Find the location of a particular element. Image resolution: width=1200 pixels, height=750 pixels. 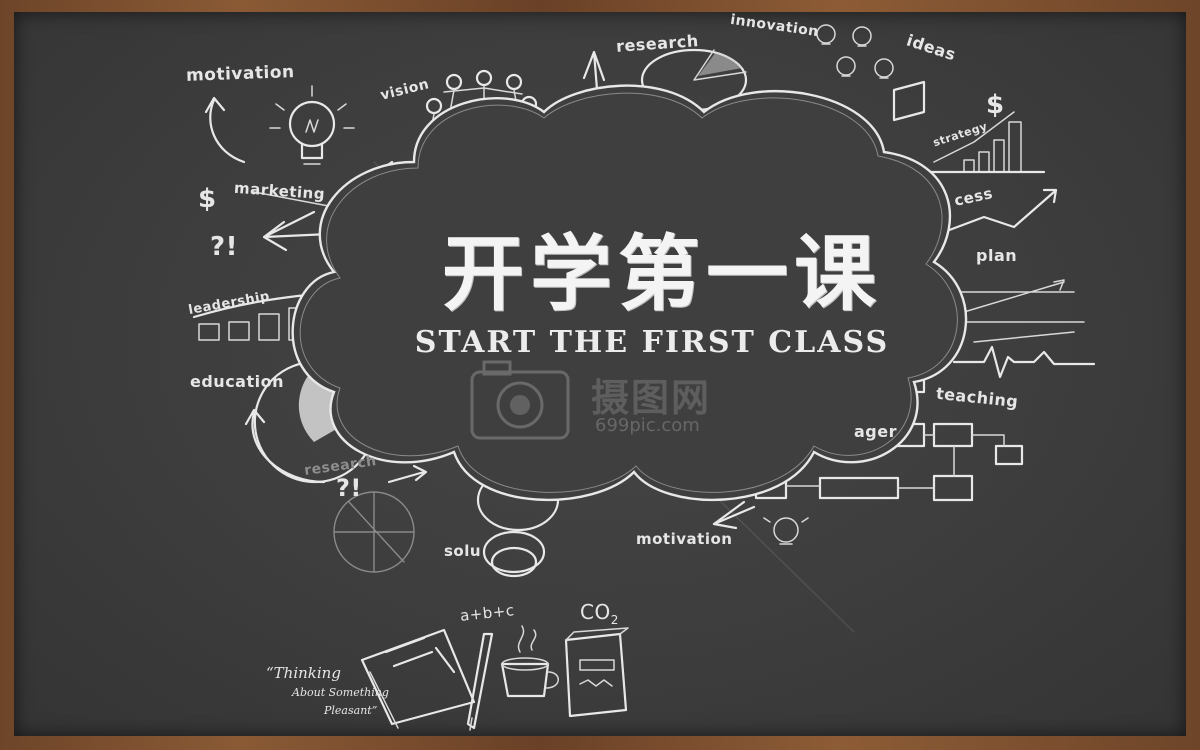

word-education: education is located at coordinates (237, 381).